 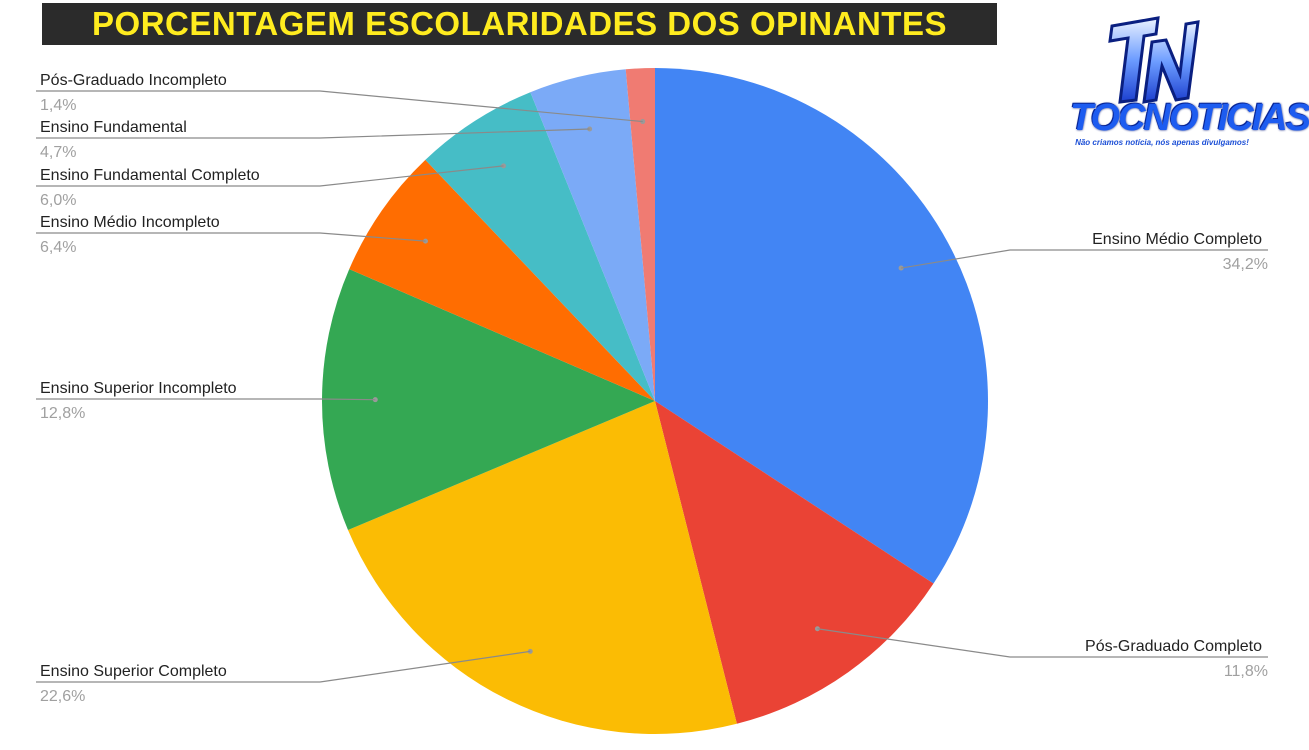 I want to click on slice-value-label: 6,0%, so click(x=58, y=200).